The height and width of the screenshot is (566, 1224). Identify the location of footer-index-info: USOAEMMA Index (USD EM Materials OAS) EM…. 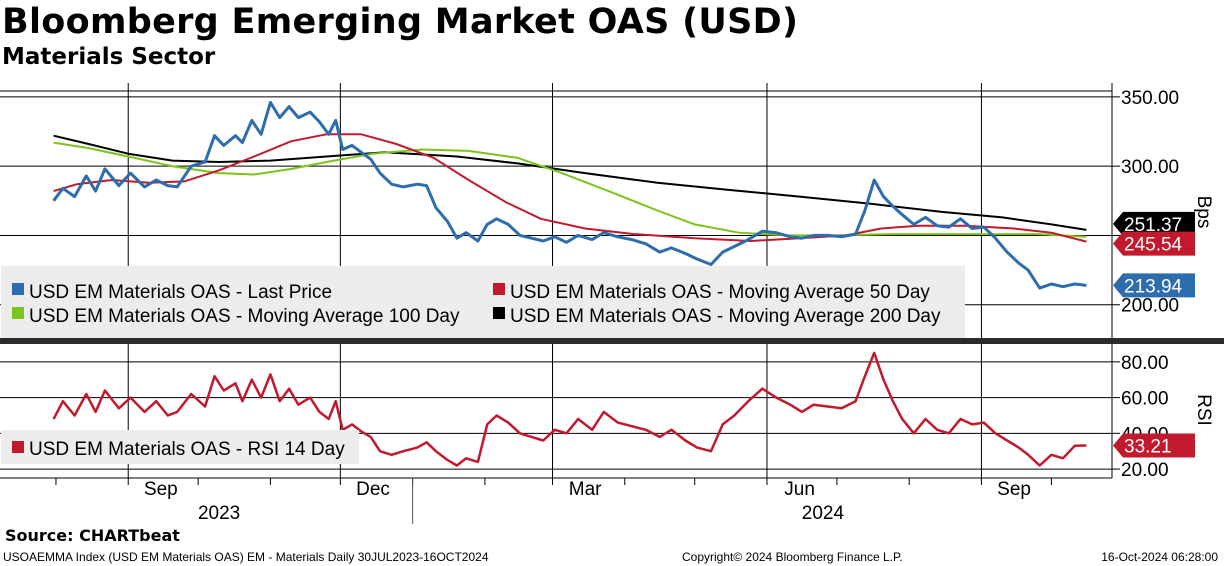
(246, 557).